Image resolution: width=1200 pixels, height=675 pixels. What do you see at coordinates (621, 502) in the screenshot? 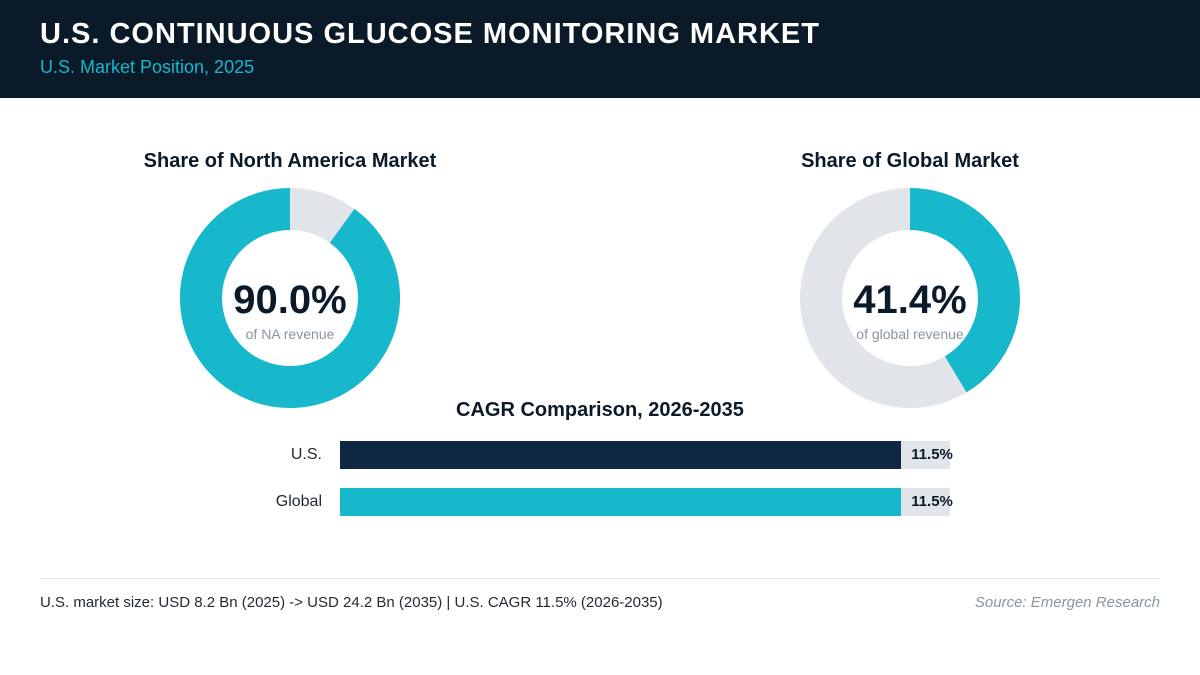
I see `cagr-bar-global` at bounding box center [621, 502].